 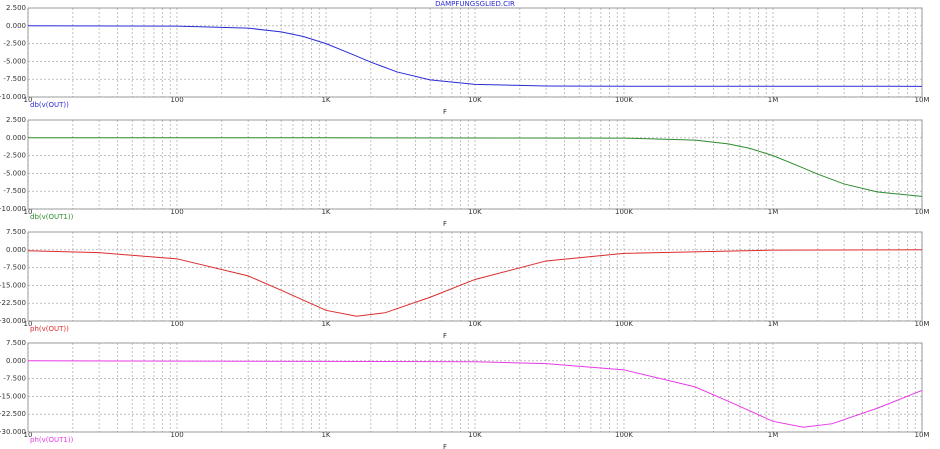 I want to click on legend-label: ph(v(OUT1)), so click(x=52, y=440).